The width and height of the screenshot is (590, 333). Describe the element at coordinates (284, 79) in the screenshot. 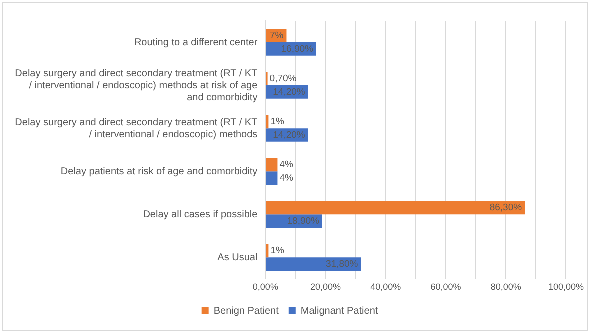

I see `data-label: 0,70%` at that location.